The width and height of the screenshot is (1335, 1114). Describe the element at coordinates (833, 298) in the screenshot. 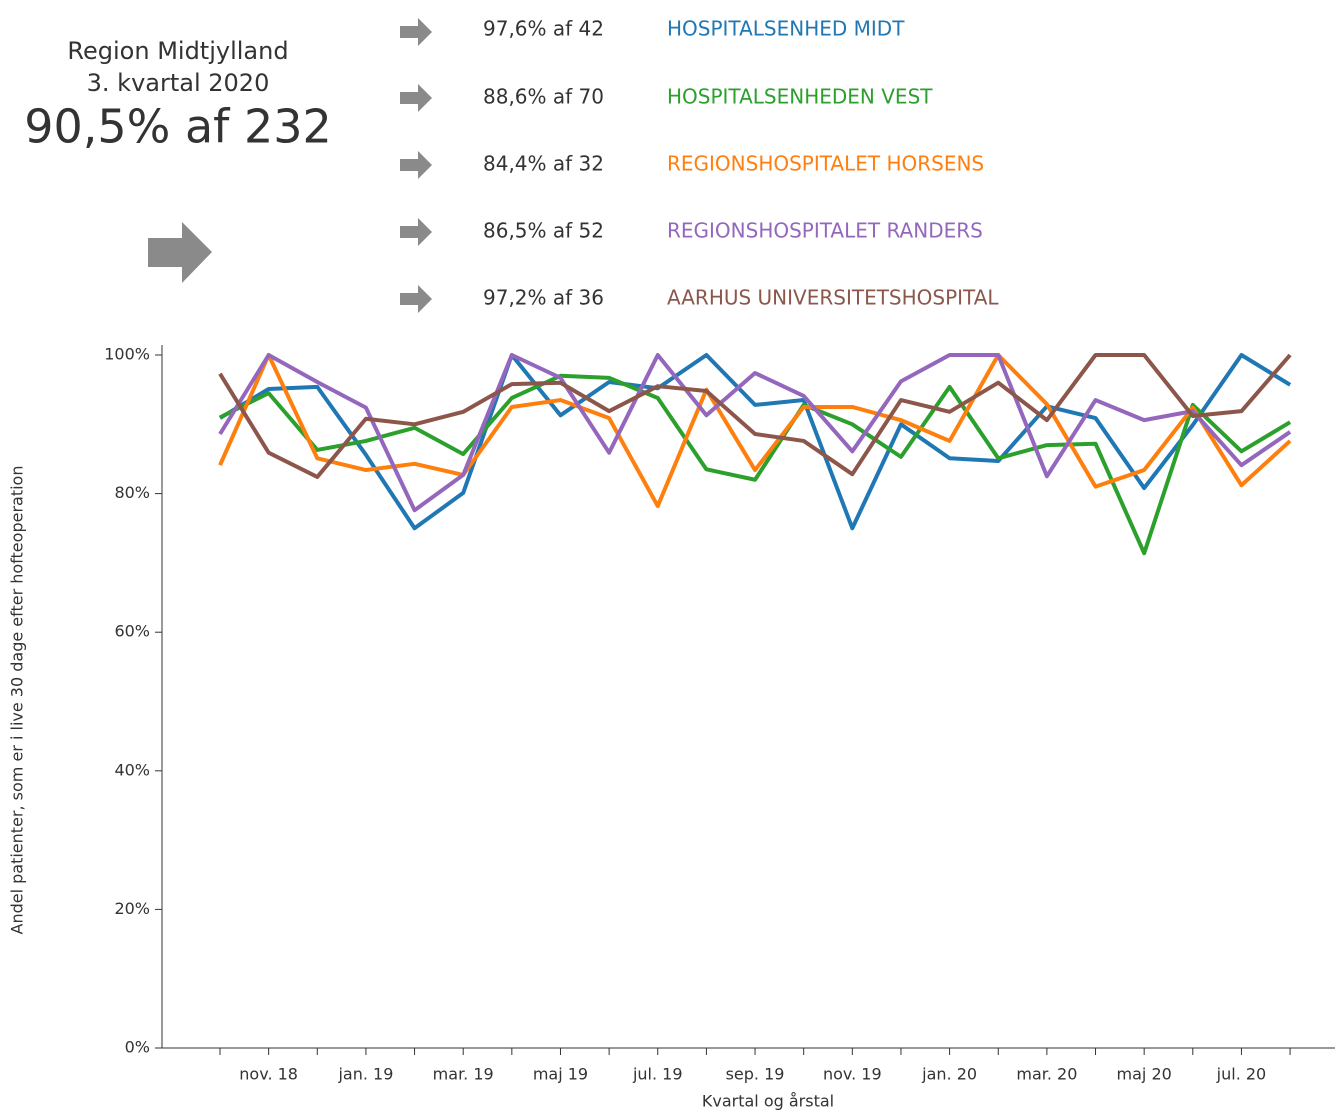

I see `row-name: AARHUS UNIVERSITETSHOSPITAL` at that location.